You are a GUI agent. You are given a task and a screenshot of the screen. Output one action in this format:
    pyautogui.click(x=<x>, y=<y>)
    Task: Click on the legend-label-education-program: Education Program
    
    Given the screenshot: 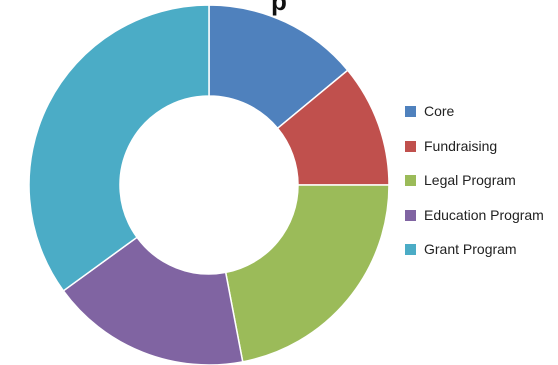 What is the action you would take?
    pyautogui.click(x=484, y=214)
    